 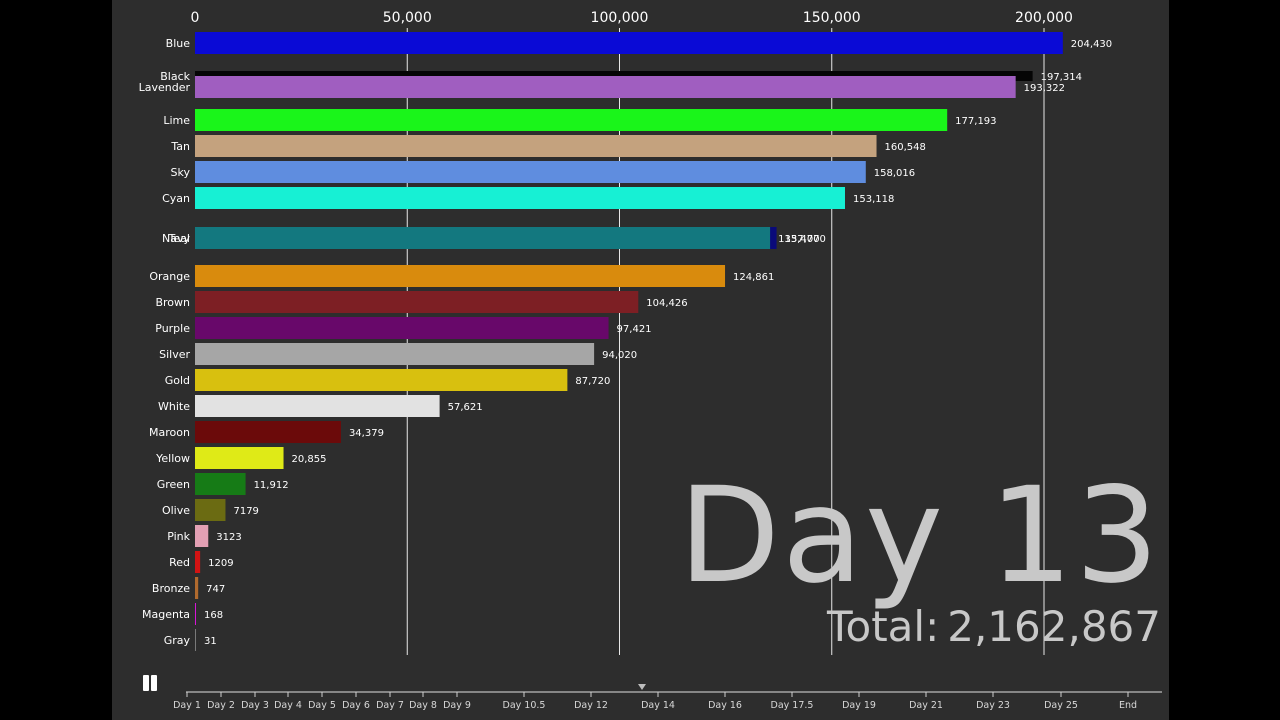 What do you see at coordinates (169, 432) in the screenshot?
I see `bar-label-maroon: Maroon` at bounding box center [169, 432].